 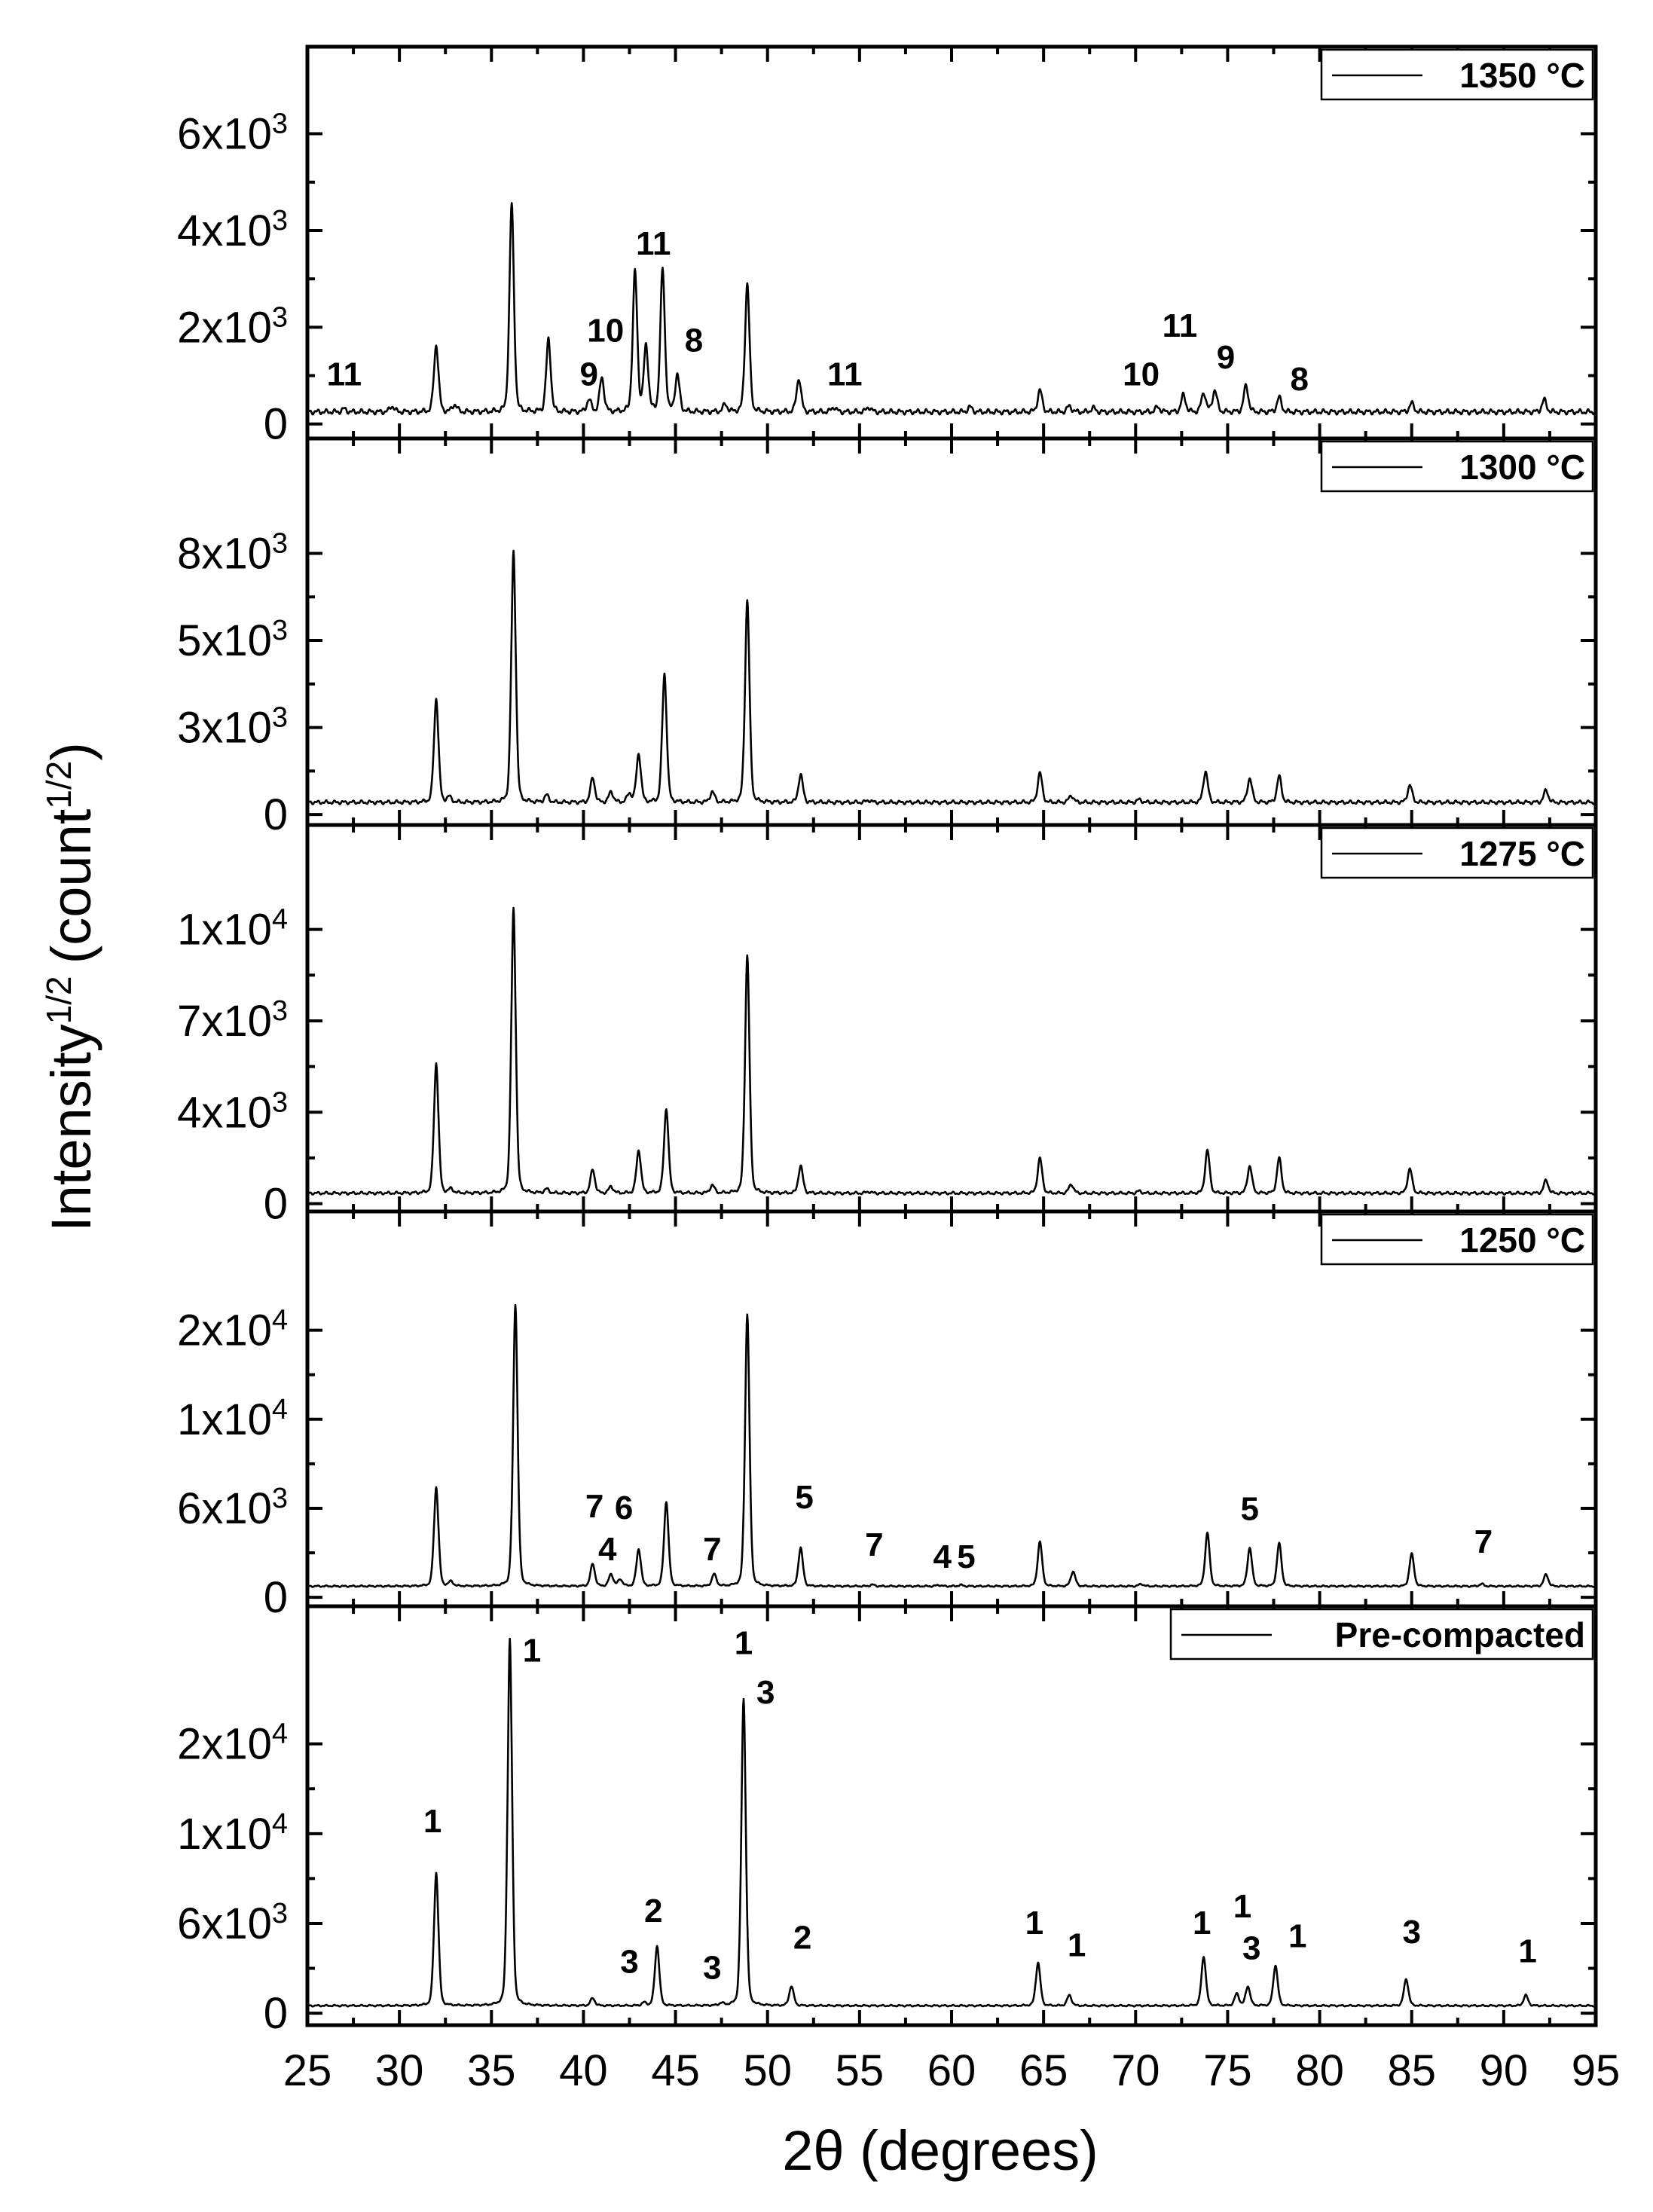 What do you see at coordinates (224, 1112) in the screenshot?
I see `y-tick-label-base: 4x10` at bounding box center [224, 1112].